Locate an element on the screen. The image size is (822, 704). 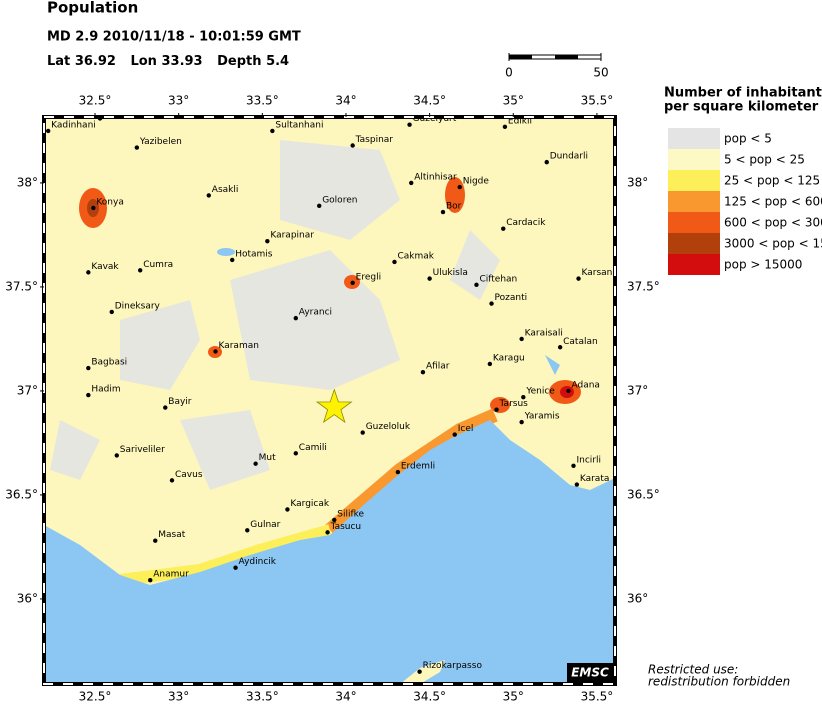
city-label: Karapinar is located at coordinates (292, 236).